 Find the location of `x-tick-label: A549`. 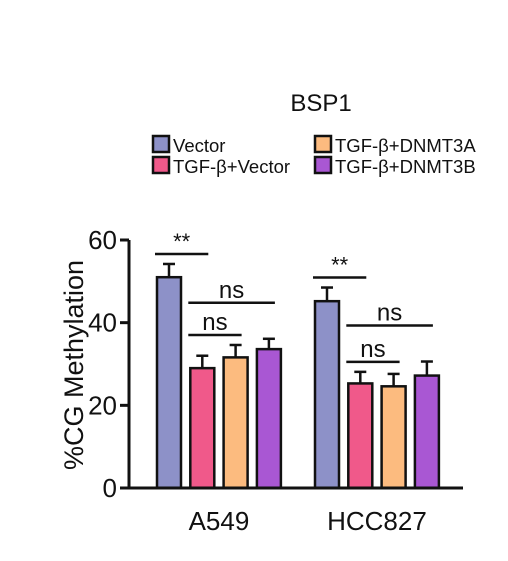

x-tick-label: A549 is located at coordinates (219, 521).